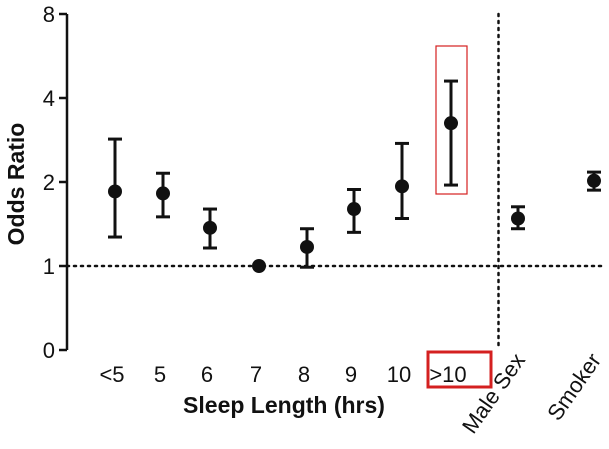 The width and height of the screenshot is (609, 449). I want to click on y-tick-label: 8, so click(49, 14).